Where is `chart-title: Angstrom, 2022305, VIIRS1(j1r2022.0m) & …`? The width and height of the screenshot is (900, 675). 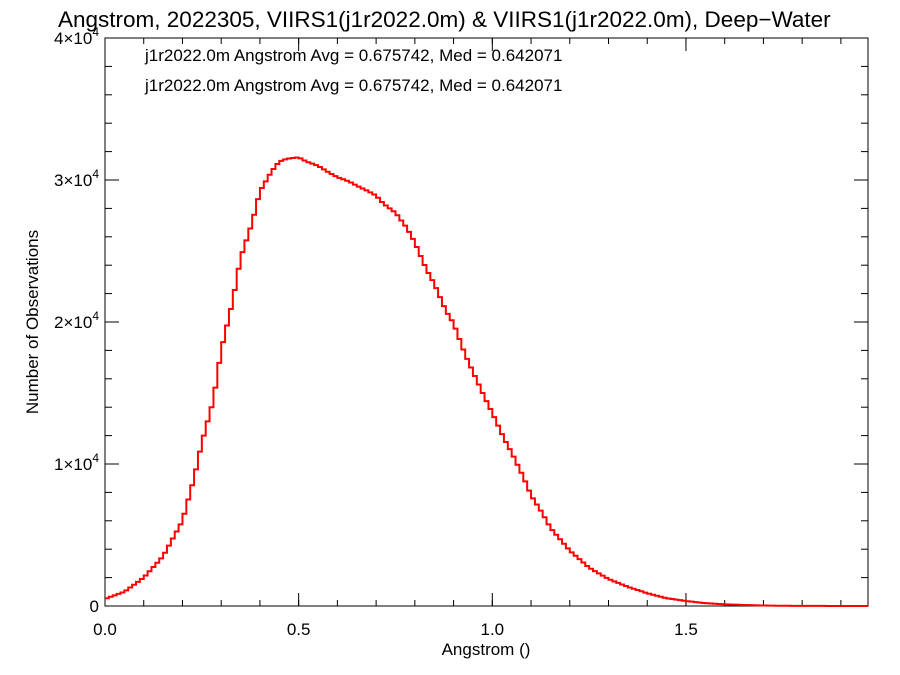 chart-title: Angstrom, 2022305, VIIRS1(j1r2022.0m) & … is located at coordinates (444, 19).